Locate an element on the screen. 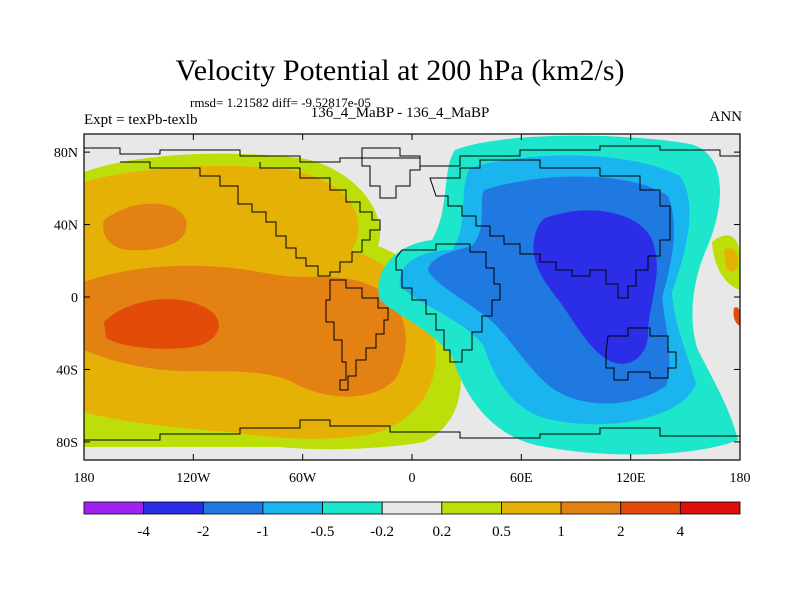 Image resolution: width=800 pixels, height=600 pixels. colorbar-label: -0.2 is located at coordinates (382, 532).